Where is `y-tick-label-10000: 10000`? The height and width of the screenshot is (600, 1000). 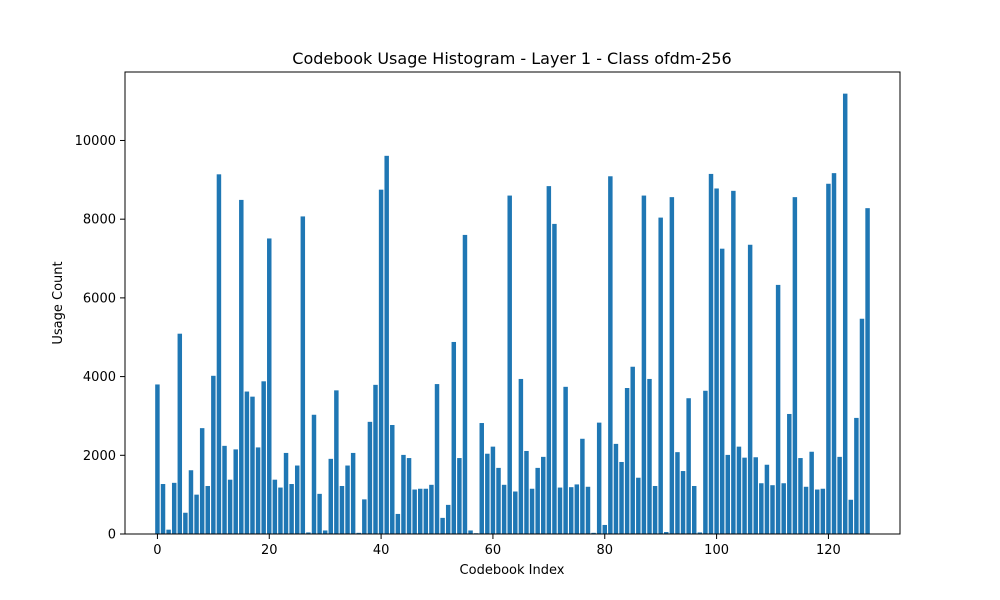 y-tick-label-10000: 10000 is located at coordinates (95, 141).